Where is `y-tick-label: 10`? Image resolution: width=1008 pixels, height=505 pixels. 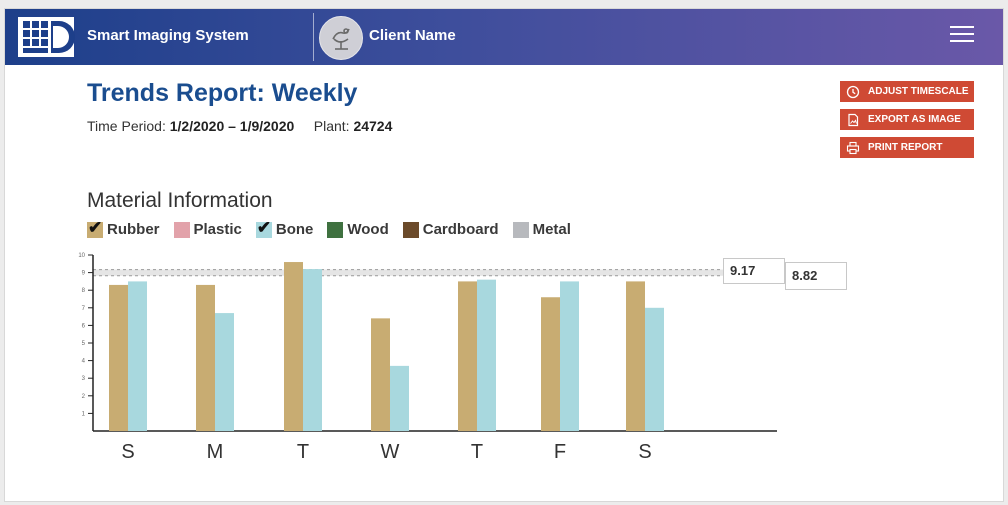 y-tick-label: 10 is located at coordinates (81, 256).